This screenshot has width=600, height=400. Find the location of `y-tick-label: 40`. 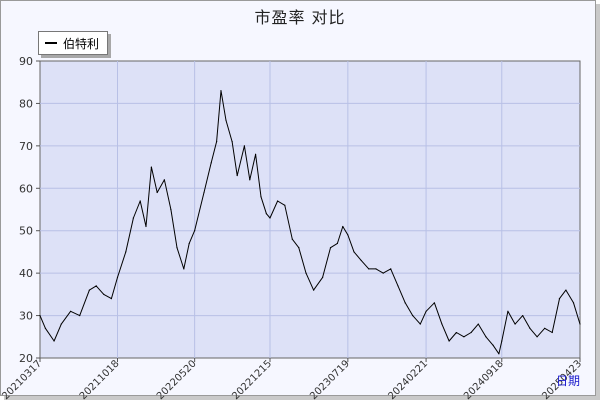

y-tick-label: 40 is located at coordinates (26, 273).